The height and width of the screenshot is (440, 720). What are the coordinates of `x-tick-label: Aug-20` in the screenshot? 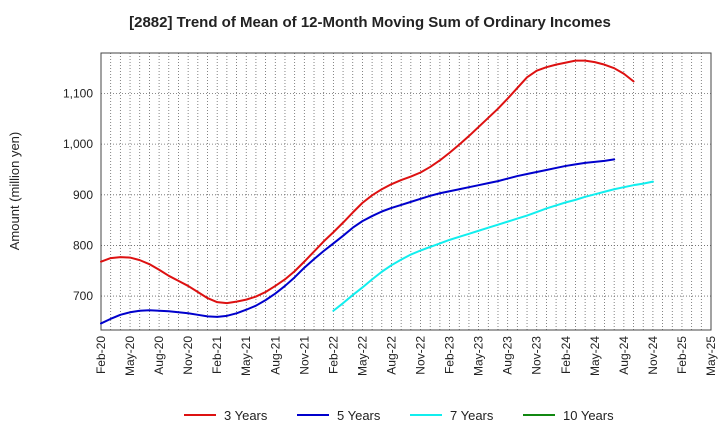 It's located at (159, 355).